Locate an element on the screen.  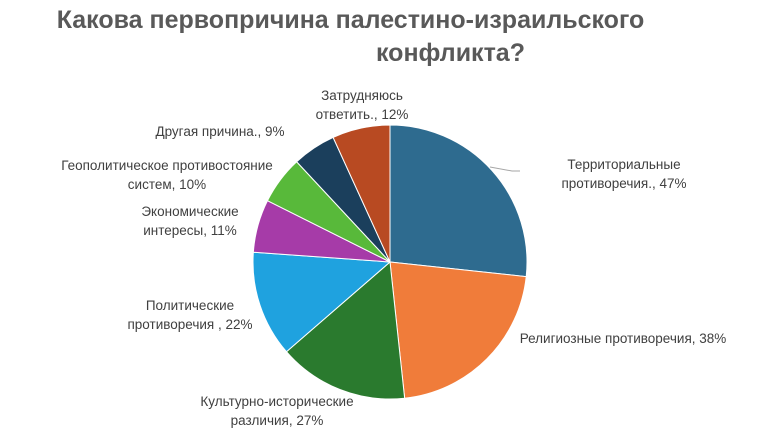
data-label-2-line-1: Религиозные противоречия, 38% is located at coordinates (623, 338).